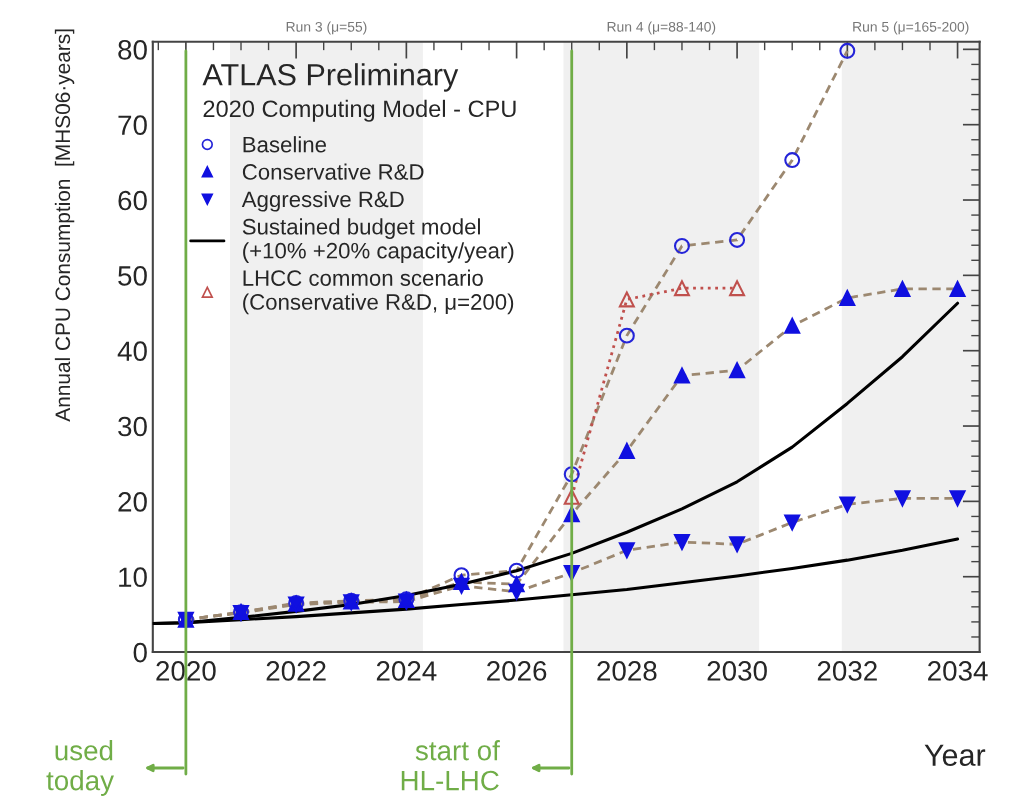 The height and width of the screenshot is (804, 1012). I want to click on y-tick-label: 0, so click(140, 652).